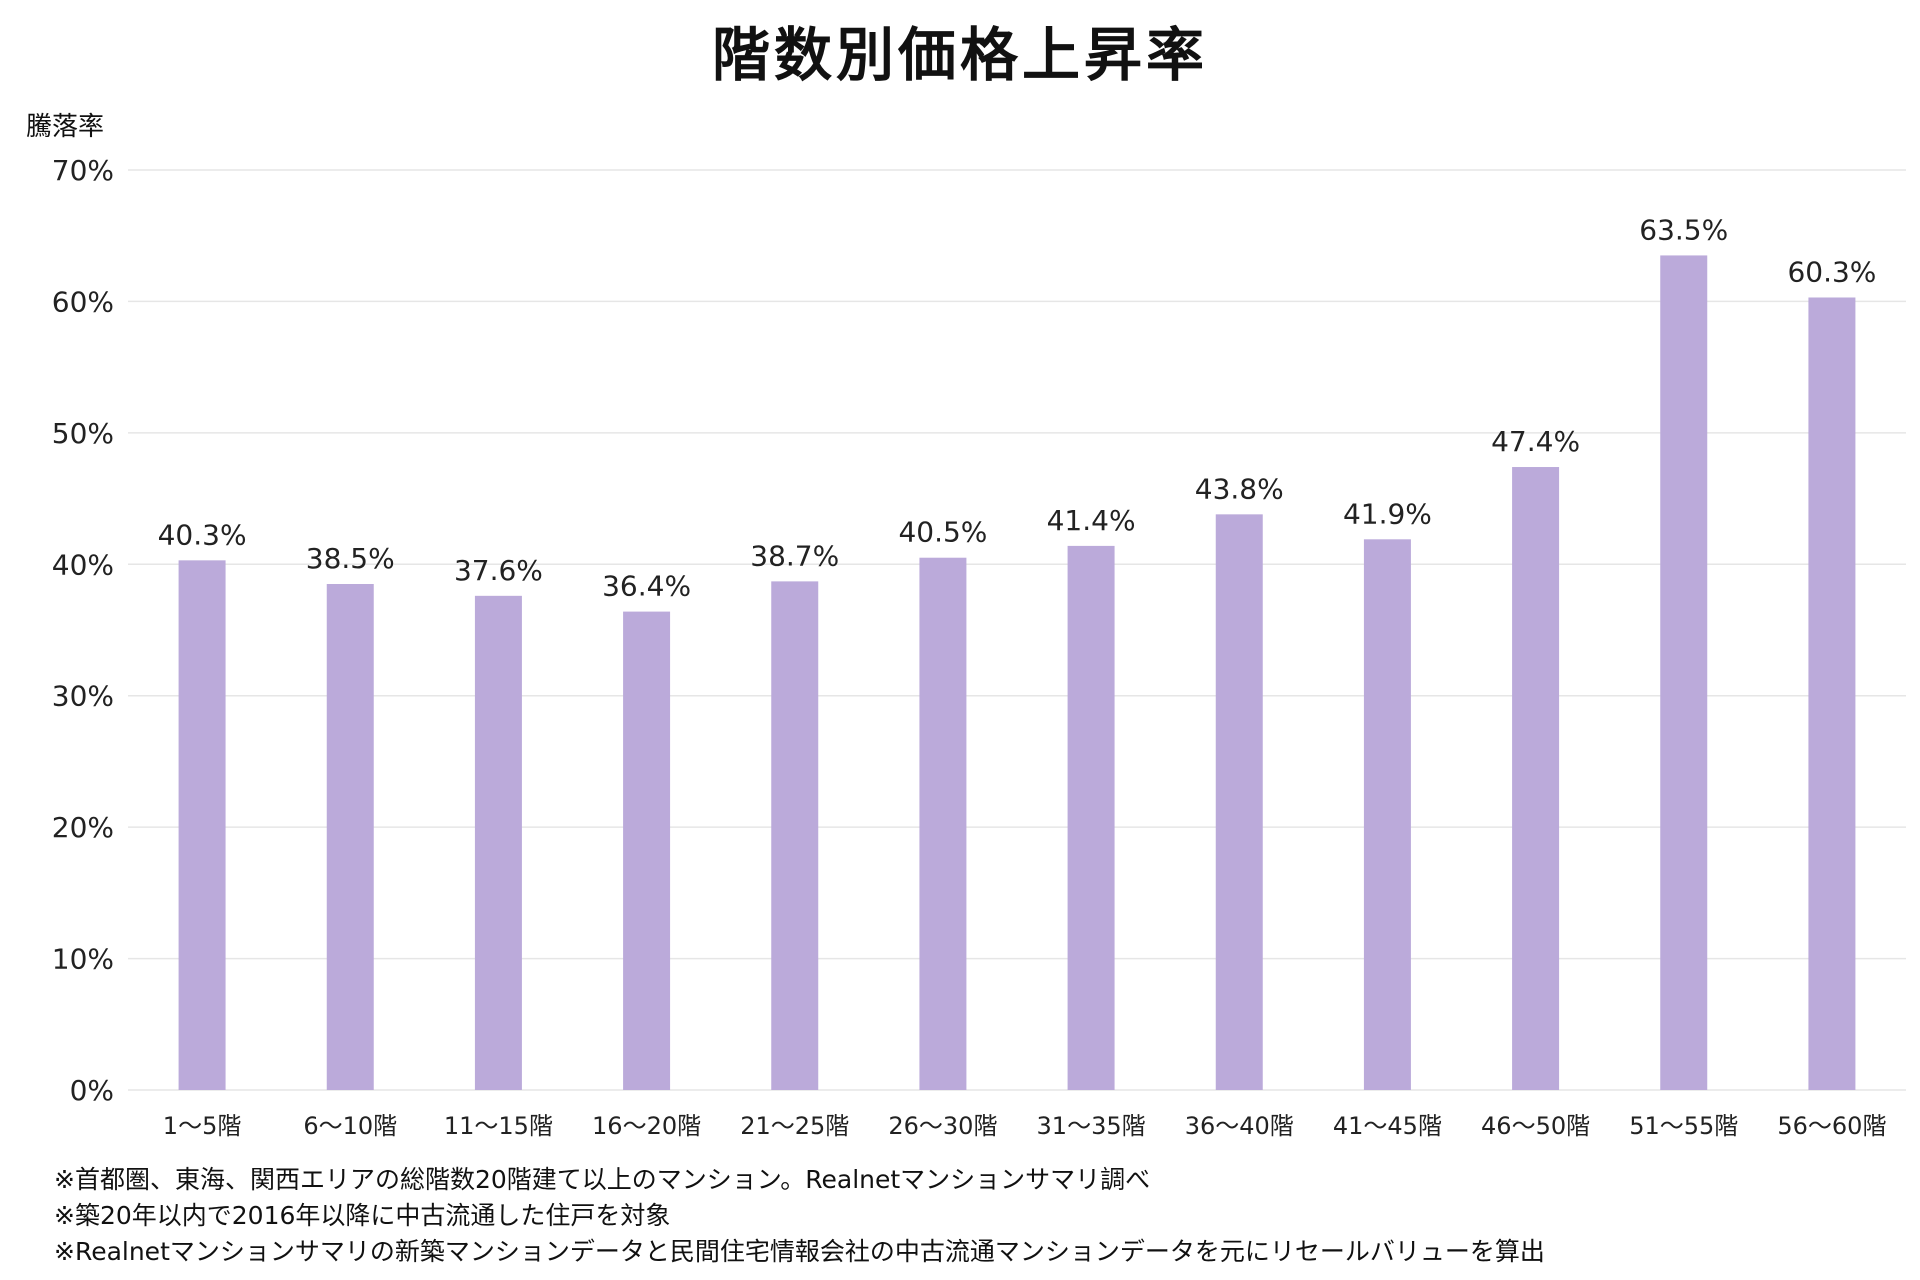 This screenshot has width=1920, height=1280. Describe the element at coordinates (350, 558) in the screenshot. I see `data-label: 38.5%` at that location.